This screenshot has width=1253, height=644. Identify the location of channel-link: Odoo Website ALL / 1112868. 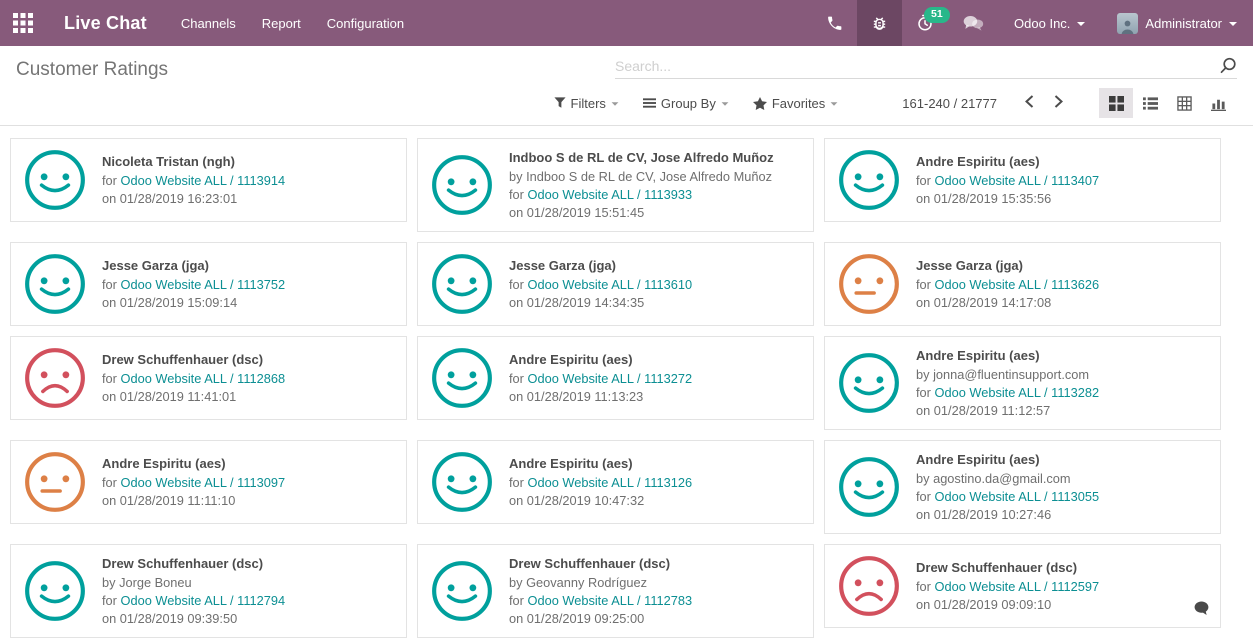
(203, 378).